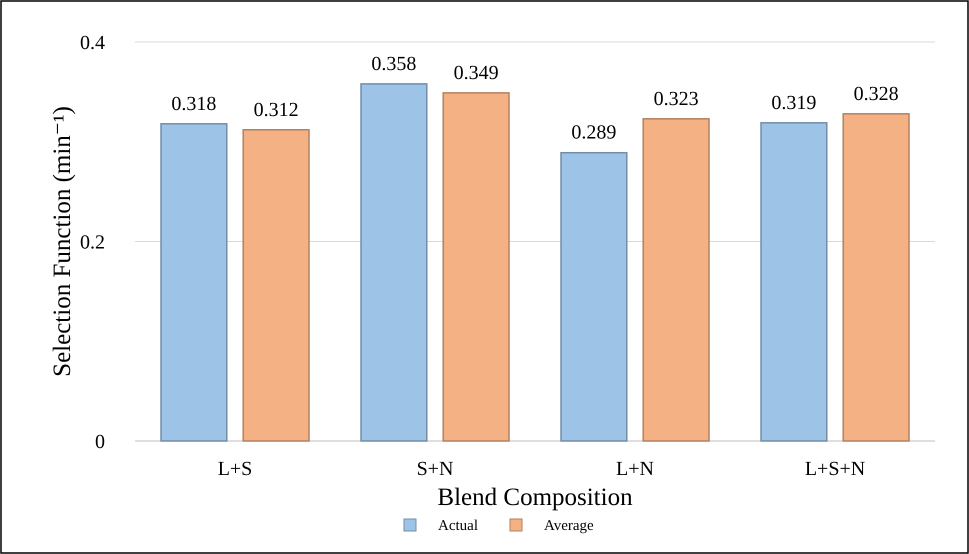  What do you see at coordinates (458, 526) in the screenshot?
I see `legend-label: Actual` at bounding box center [458, 526].